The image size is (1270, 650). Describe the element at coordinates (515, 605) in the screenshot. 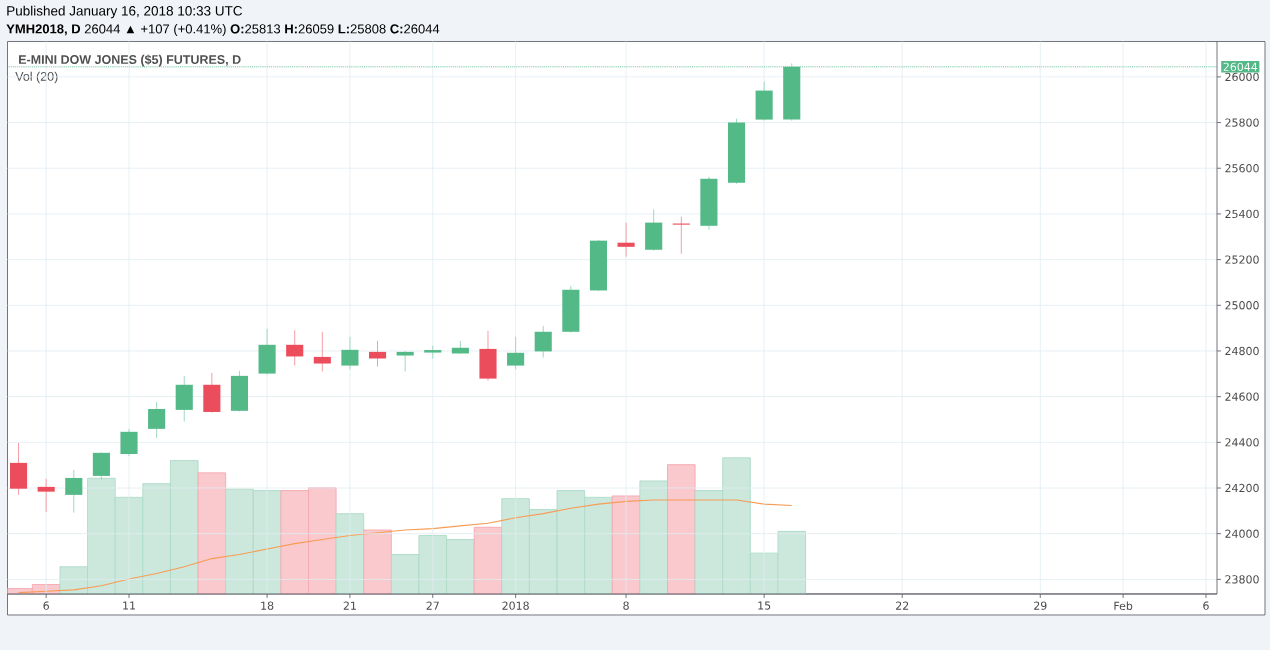

I see `x-tick-label: 2018` at that location.